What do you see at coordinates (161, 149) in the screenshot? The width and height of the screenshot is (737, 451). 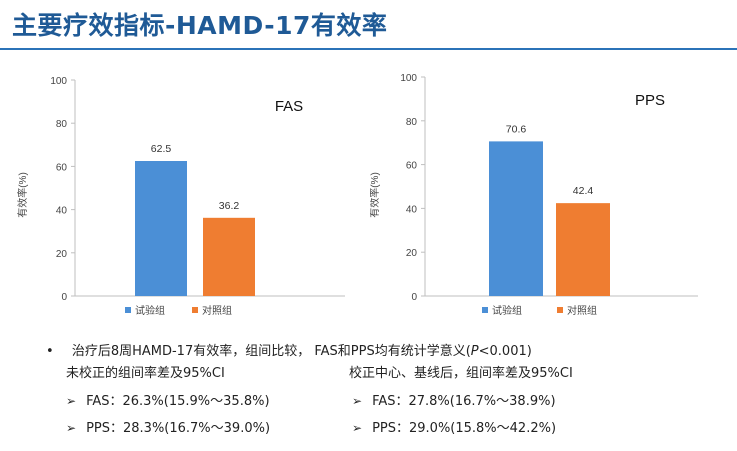 I see `data-label: 62.5` at bounding box center [161, 149].